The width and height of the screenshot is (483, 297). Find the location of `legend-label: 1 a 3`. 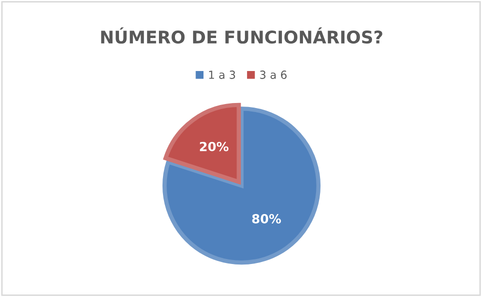

legend-label: 1 a 3 is located at coordinates (222, 74).